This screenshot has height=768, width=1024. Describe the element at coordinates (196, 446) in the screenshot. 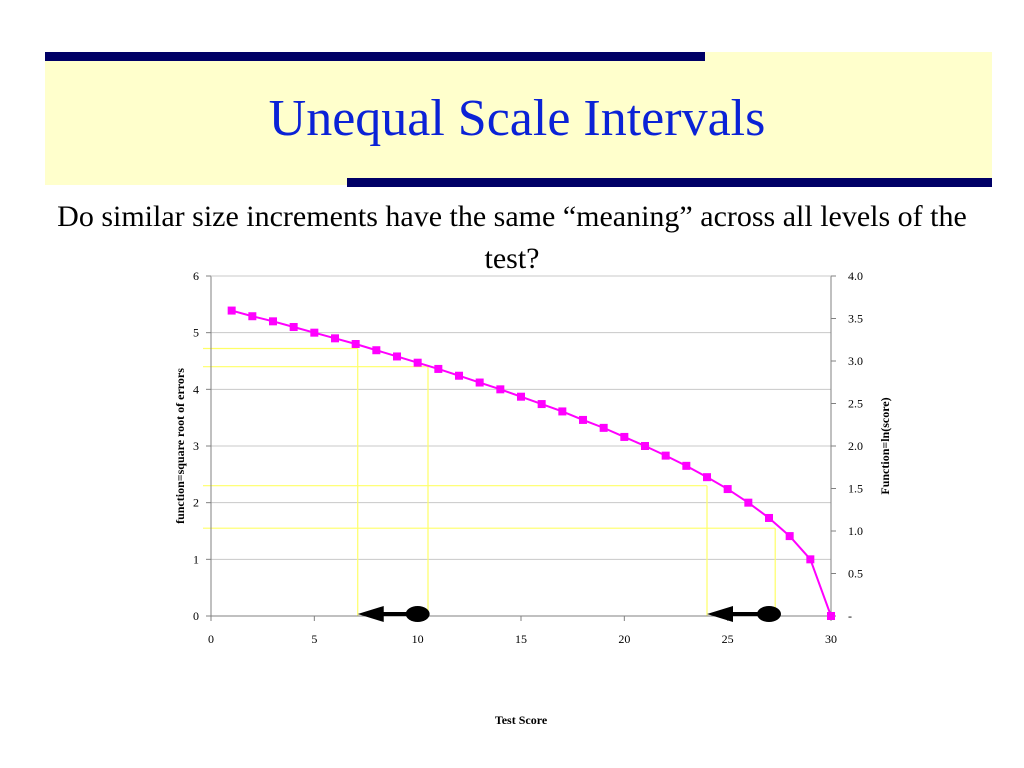

I see `y-tick-label: 3` at that location.